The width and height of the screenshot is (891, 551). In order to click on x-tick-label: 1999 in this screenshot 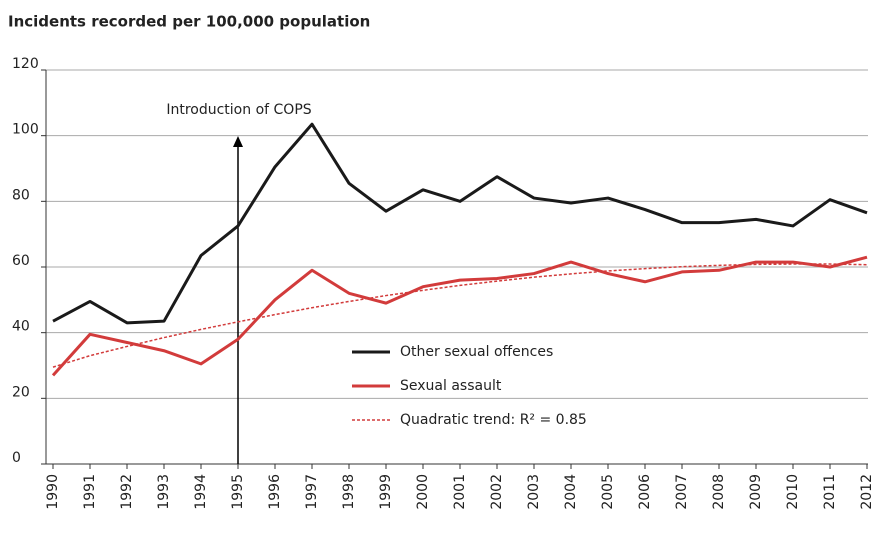, I will do `click(386, 492)`.